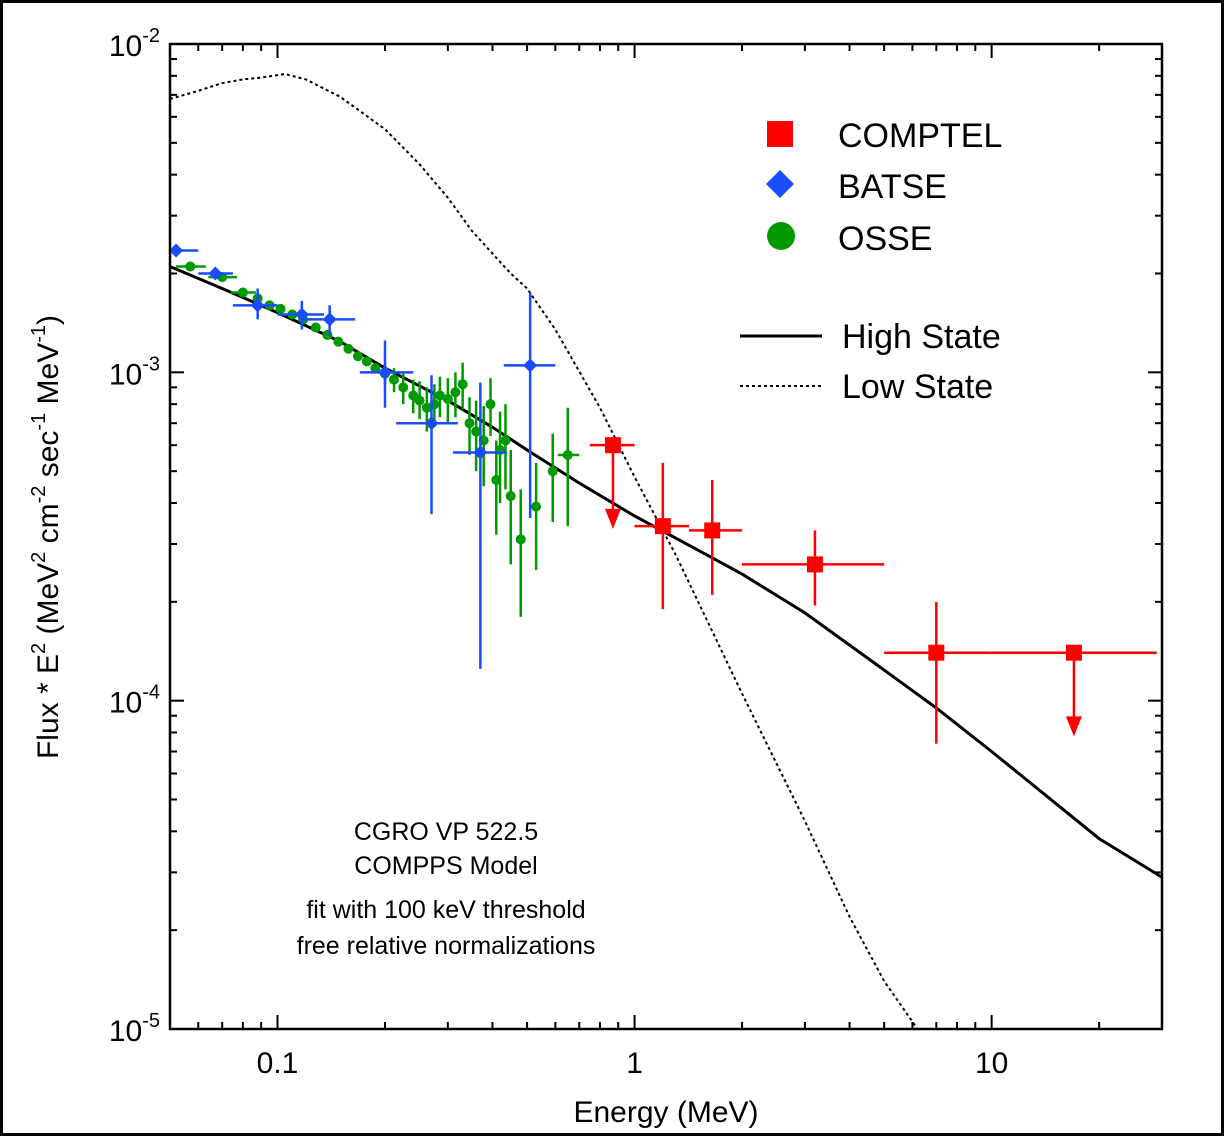  What do you see at coordinates (134, 1029) in the screenshot?
I see `y-tick-label: 10⁻⁵` at bounding box center [134, 1029].